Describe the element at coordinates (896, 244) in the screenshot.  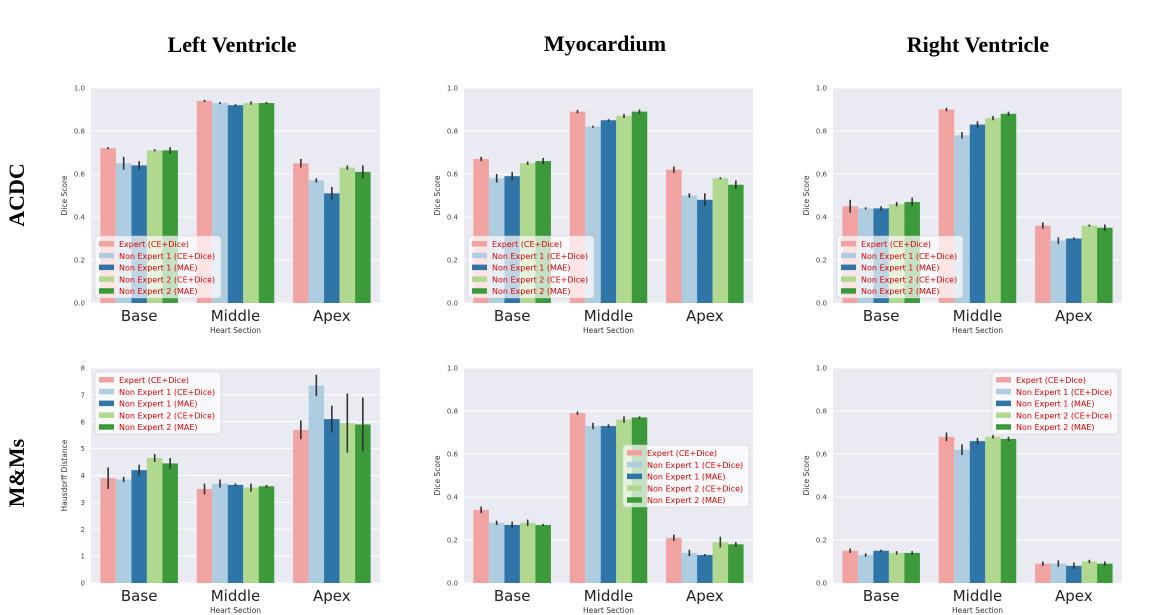
I see `legend-label: Expert (CE+Dice)` at that location.